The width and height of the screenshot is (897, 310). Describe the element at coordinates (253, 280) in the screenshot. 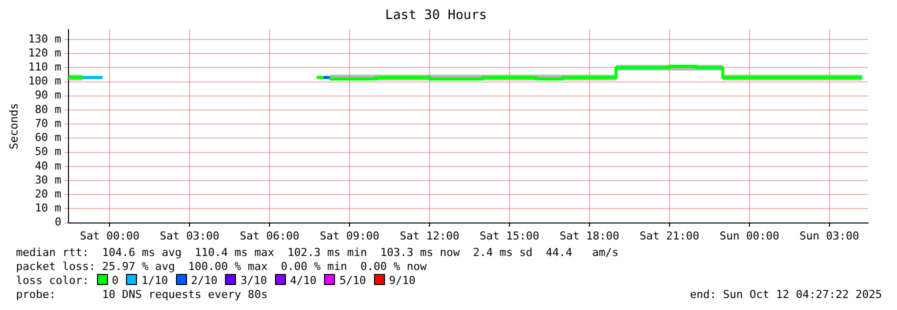

I see `legend-label: 3/10` at that location.